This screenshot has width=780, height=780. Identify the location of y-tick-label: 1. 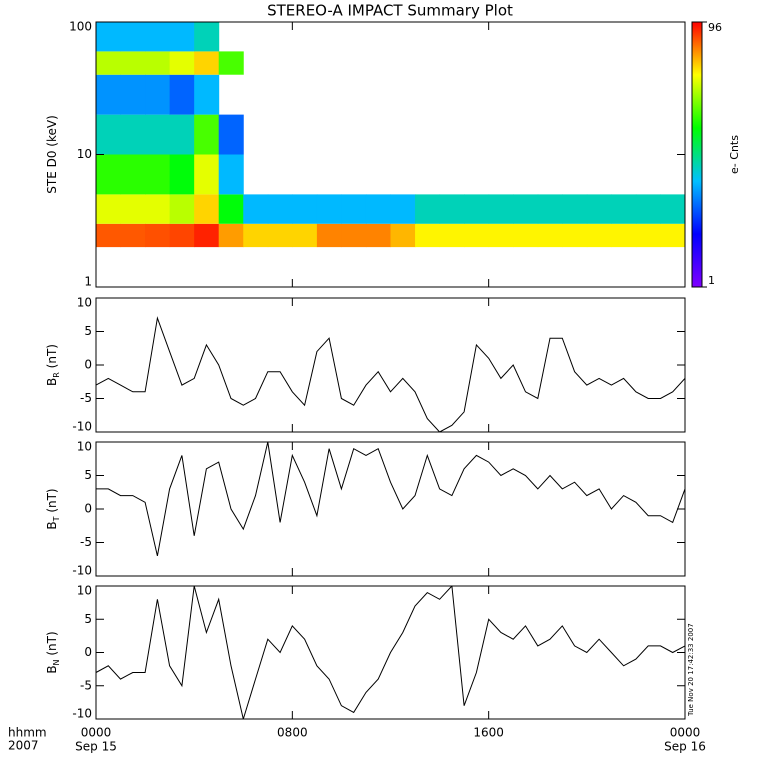
(88, 282).